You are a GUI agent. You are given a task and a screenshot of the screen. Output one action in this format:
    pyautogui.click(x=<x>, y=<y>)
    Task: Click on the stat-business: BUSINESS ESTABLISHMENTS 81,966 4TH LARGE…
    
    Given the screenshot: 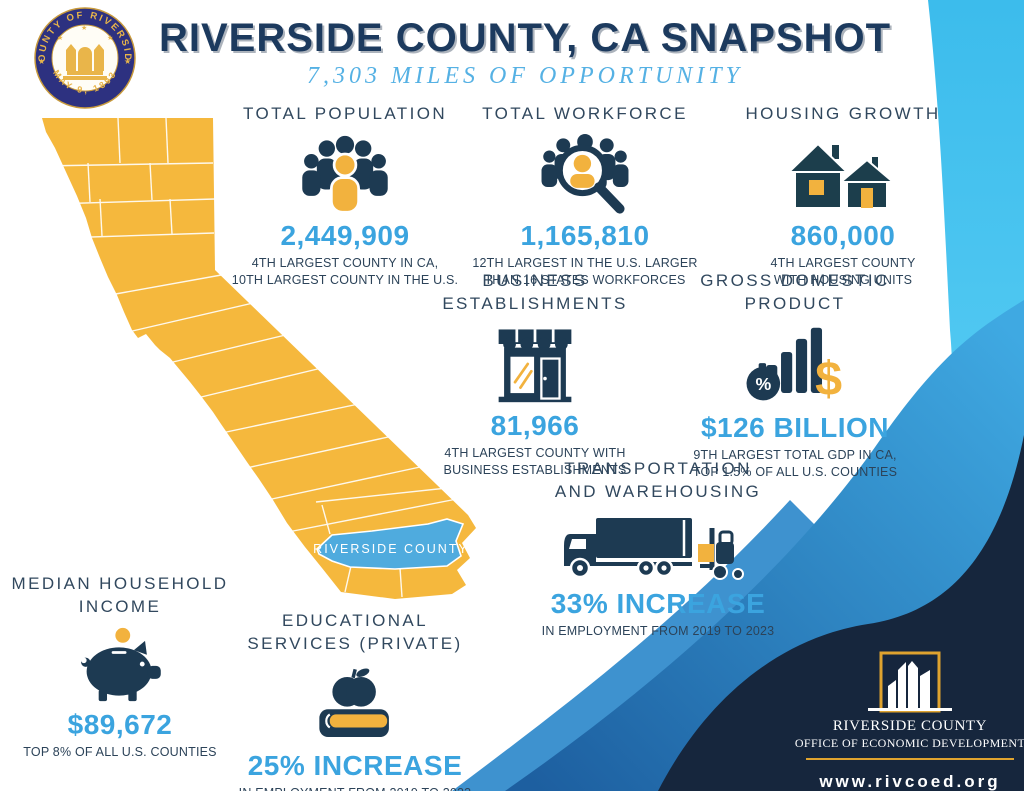 What is the action you would take?
    pyautogui.click(x=535, y=375)
    